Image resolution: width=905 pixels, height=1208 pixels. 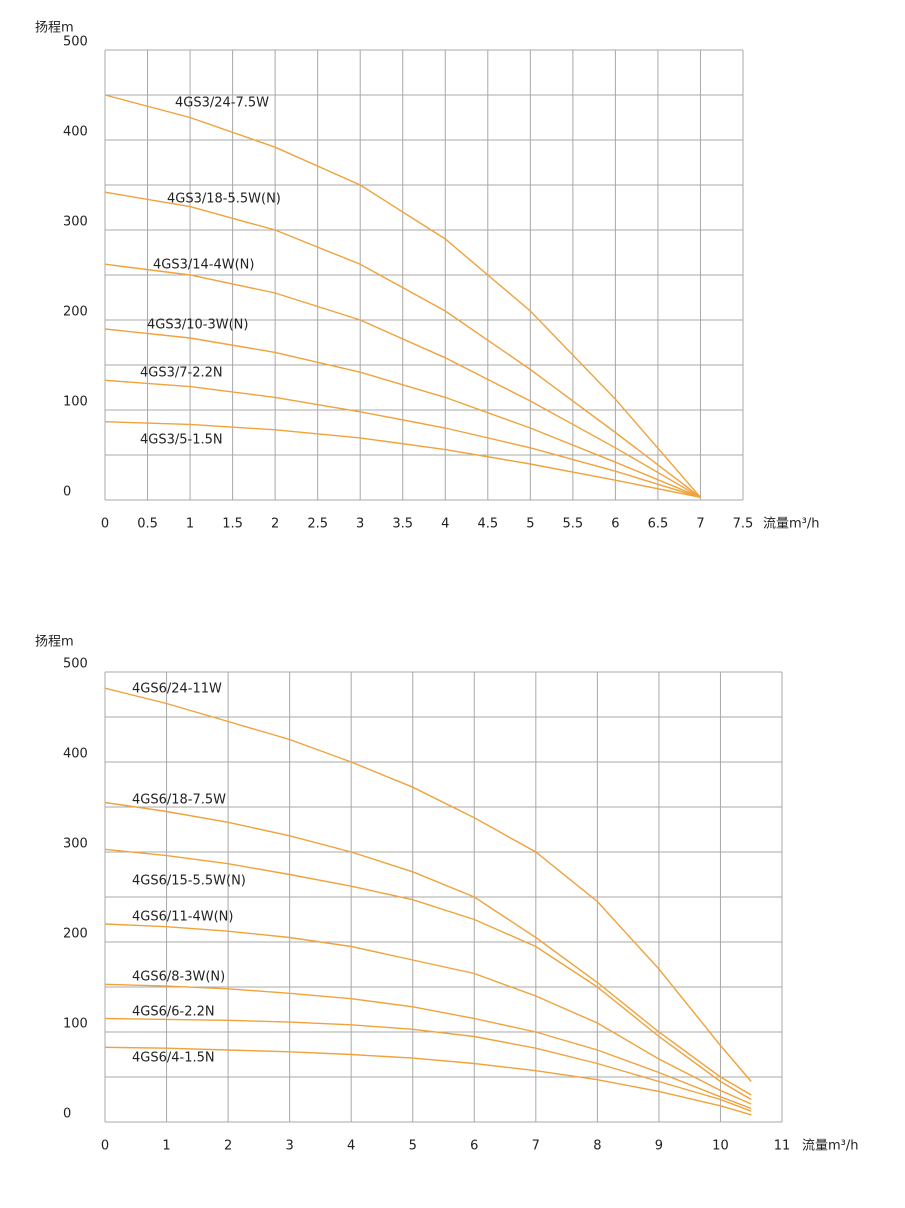 I want to click on curve-label: 4GS3/10-3W(N), so click(x=197, y=325).